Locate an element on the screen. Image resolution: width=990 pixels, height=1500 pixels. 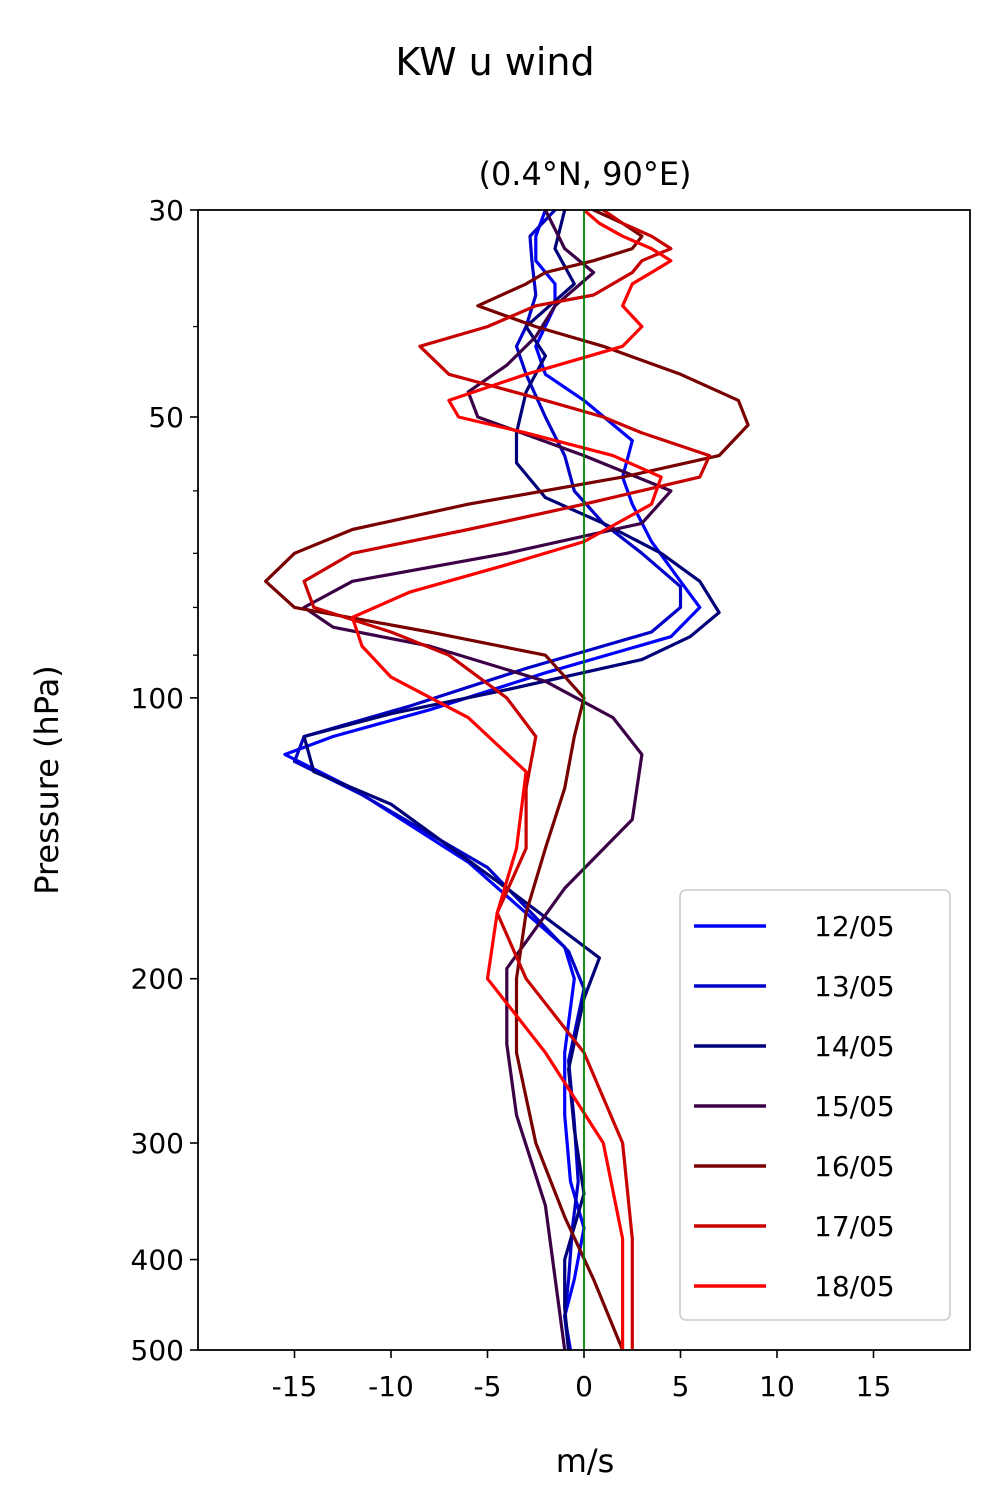
y-tick-label: 300 is located at coordinates (157, 1143).